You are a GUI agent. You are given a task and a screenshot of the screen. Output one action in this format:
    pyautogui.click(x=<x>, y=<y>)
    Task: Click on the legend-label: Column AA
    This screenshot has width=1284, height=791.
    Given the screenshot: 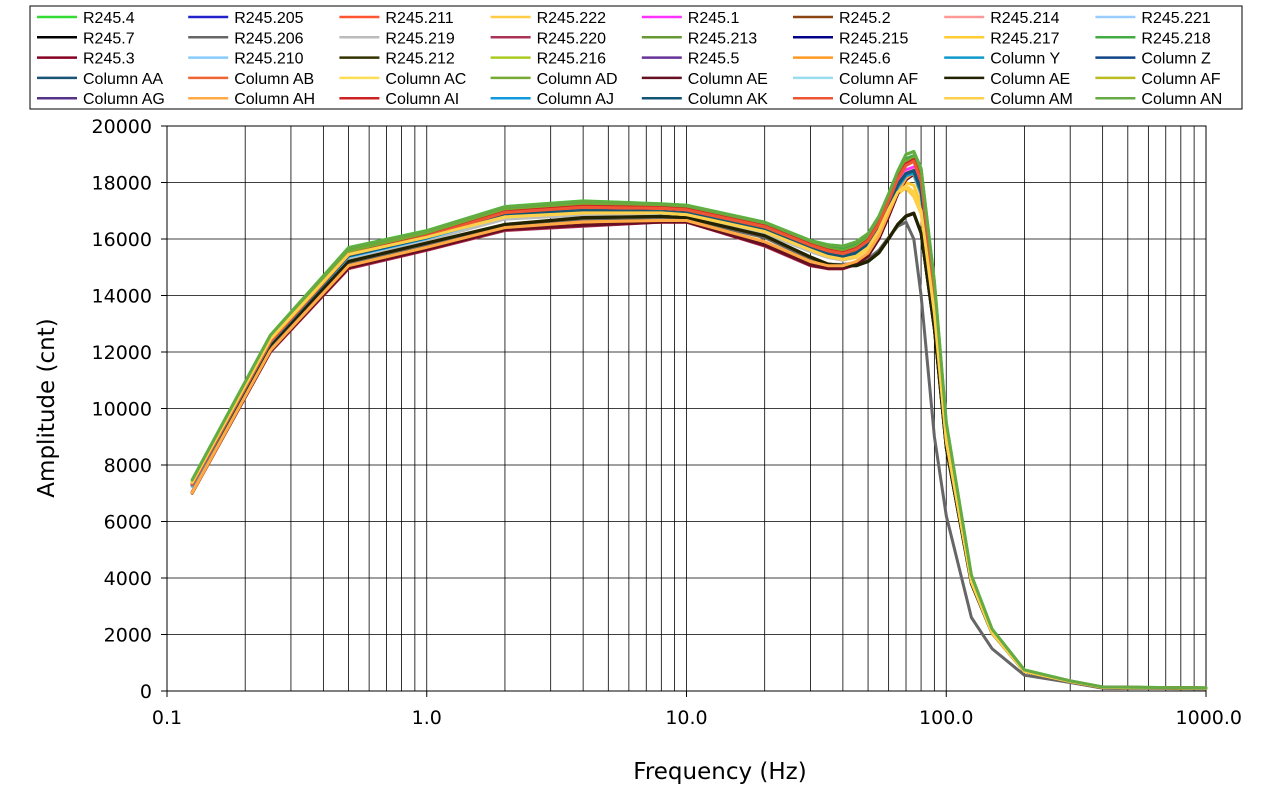 What is the action you would take?
    pyautogui.click(x=123, y=79)
    